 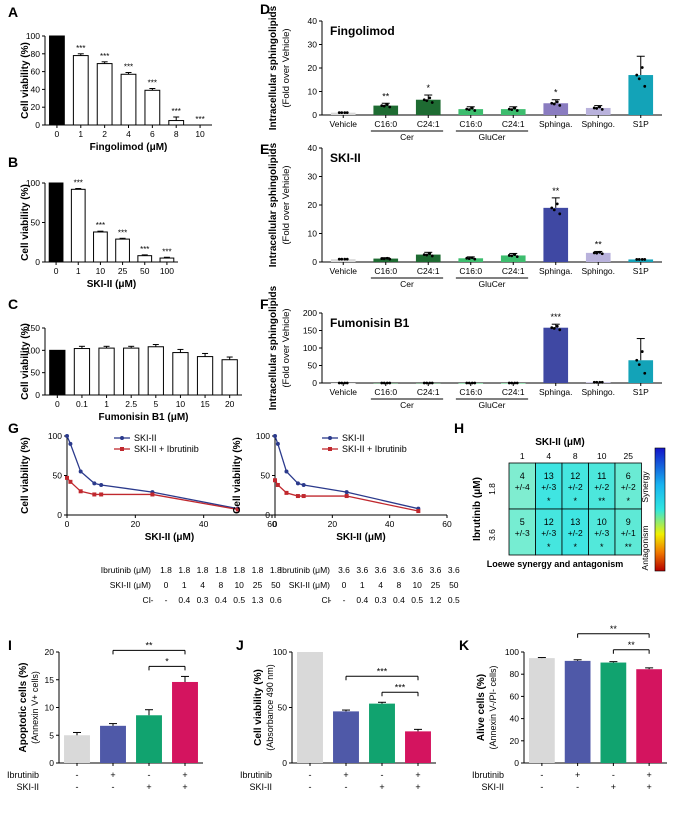 I want to click on panel-G2-legend-label: SKI-II, so click(x=353, y=438).